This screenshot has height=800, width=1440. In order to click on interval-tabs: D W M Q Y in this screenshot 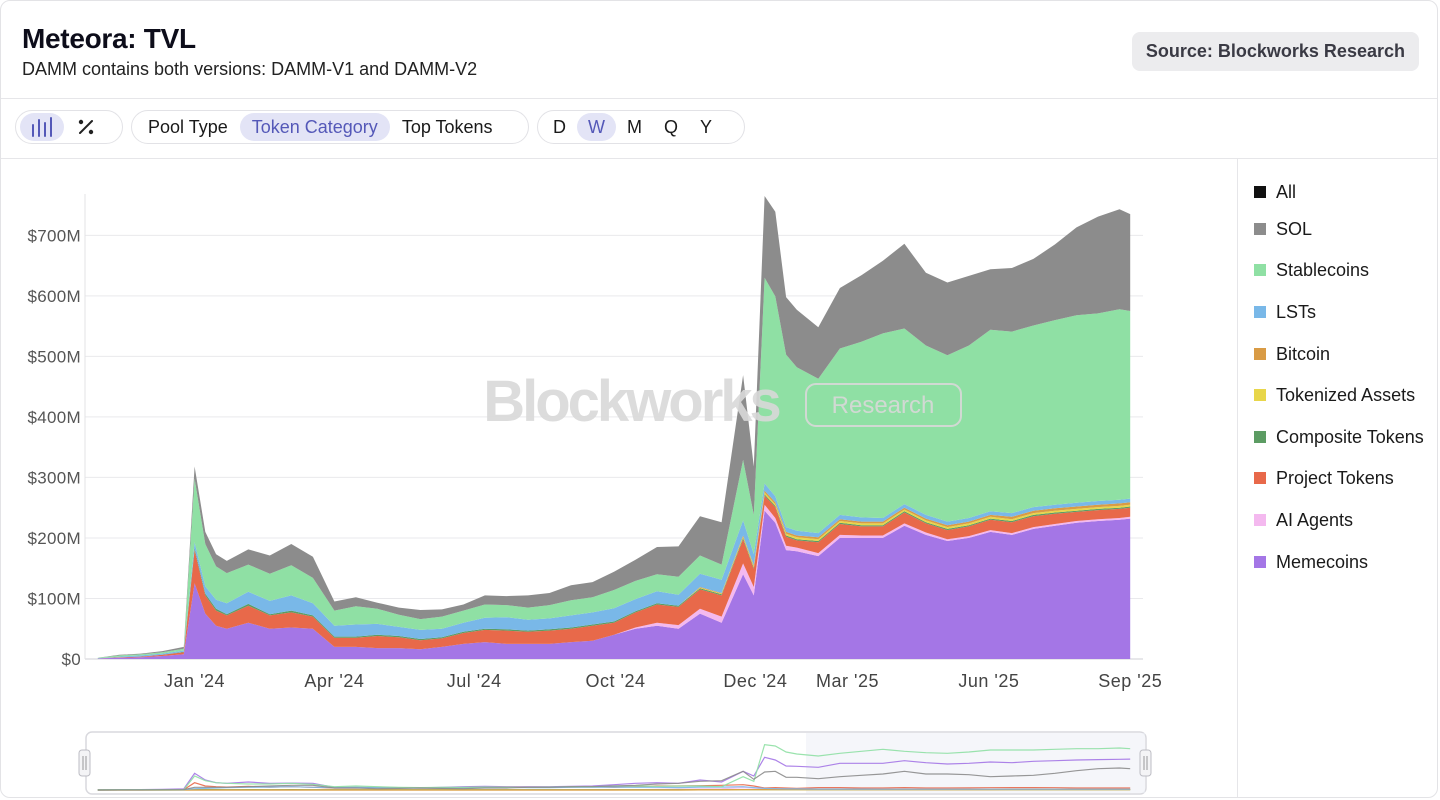, I will do `click(641, 127)`.